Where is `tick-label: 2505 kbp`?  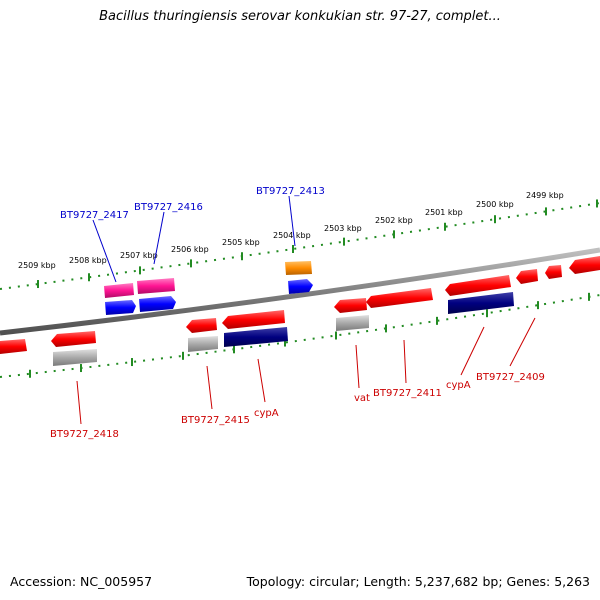
tick-label: 2505 kbp is located at coordinates (241, 242).